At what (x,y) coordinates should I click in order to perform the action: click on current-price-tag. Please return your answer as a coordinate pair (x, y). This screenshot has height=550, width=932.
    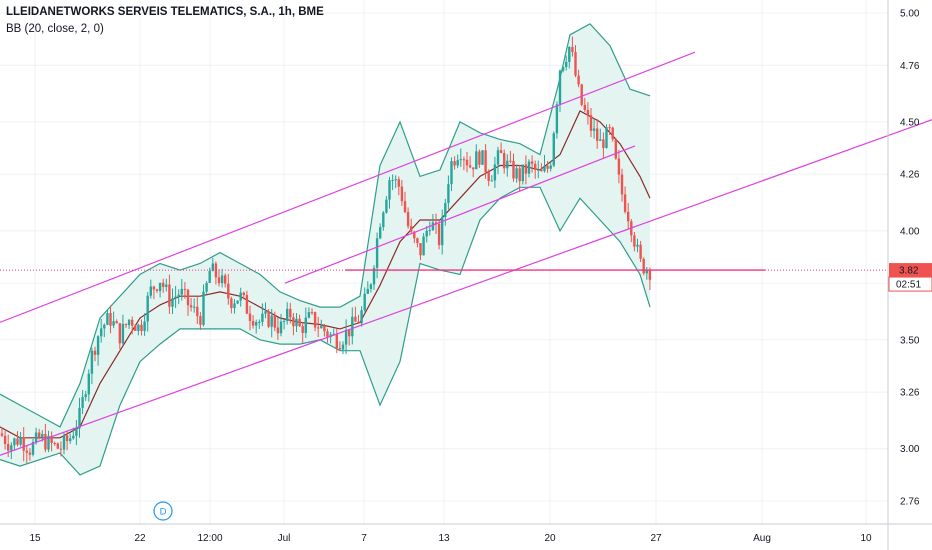
    Looking at the image, I should click on (910, 270).